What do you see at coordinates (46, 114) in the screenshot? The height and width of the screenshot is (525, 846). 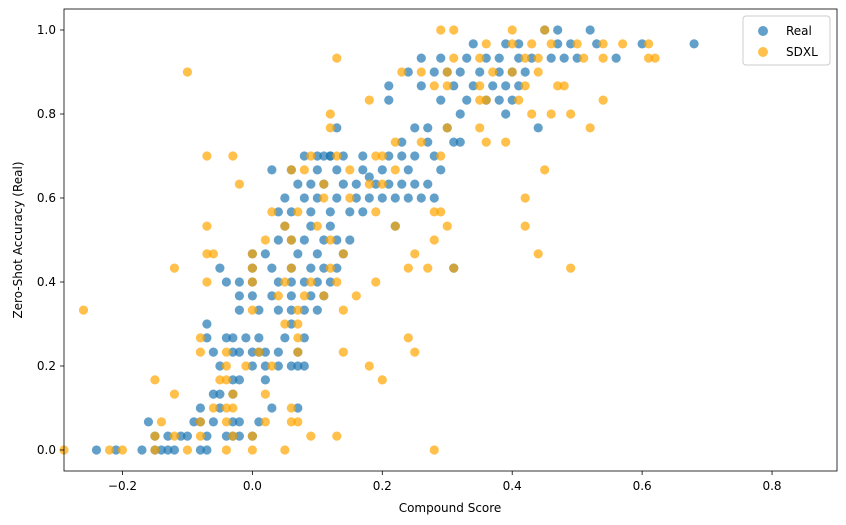 I see `y-tick-label: 0.8` at bounding box center [46, 114].